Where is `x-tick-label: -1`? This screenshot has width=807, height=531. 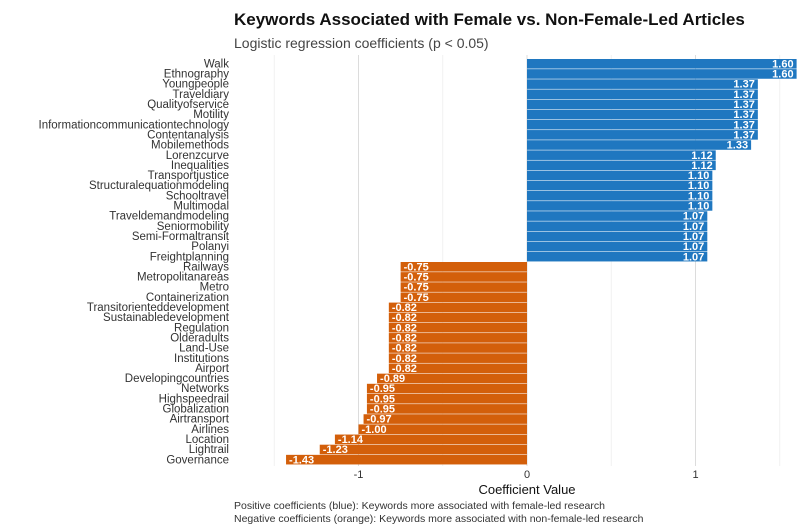
x-tick-label: -1 is located at coordinates (359, 475).